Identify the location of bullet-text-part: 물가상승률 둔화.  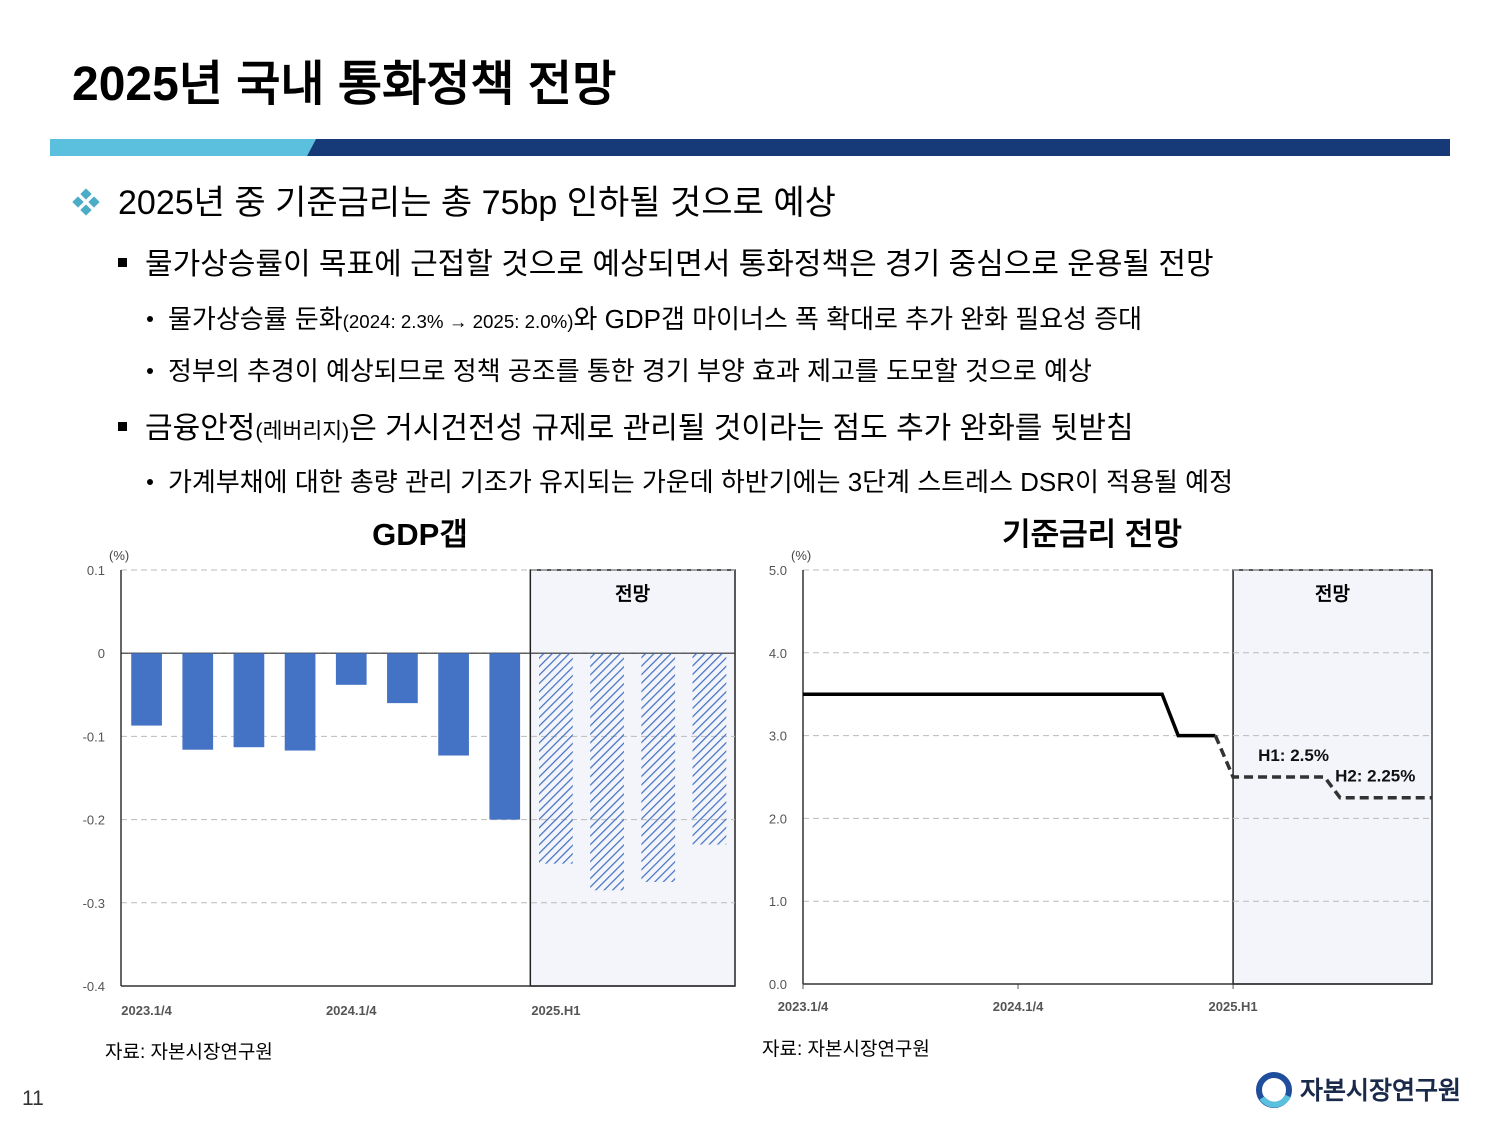
(255, 319).